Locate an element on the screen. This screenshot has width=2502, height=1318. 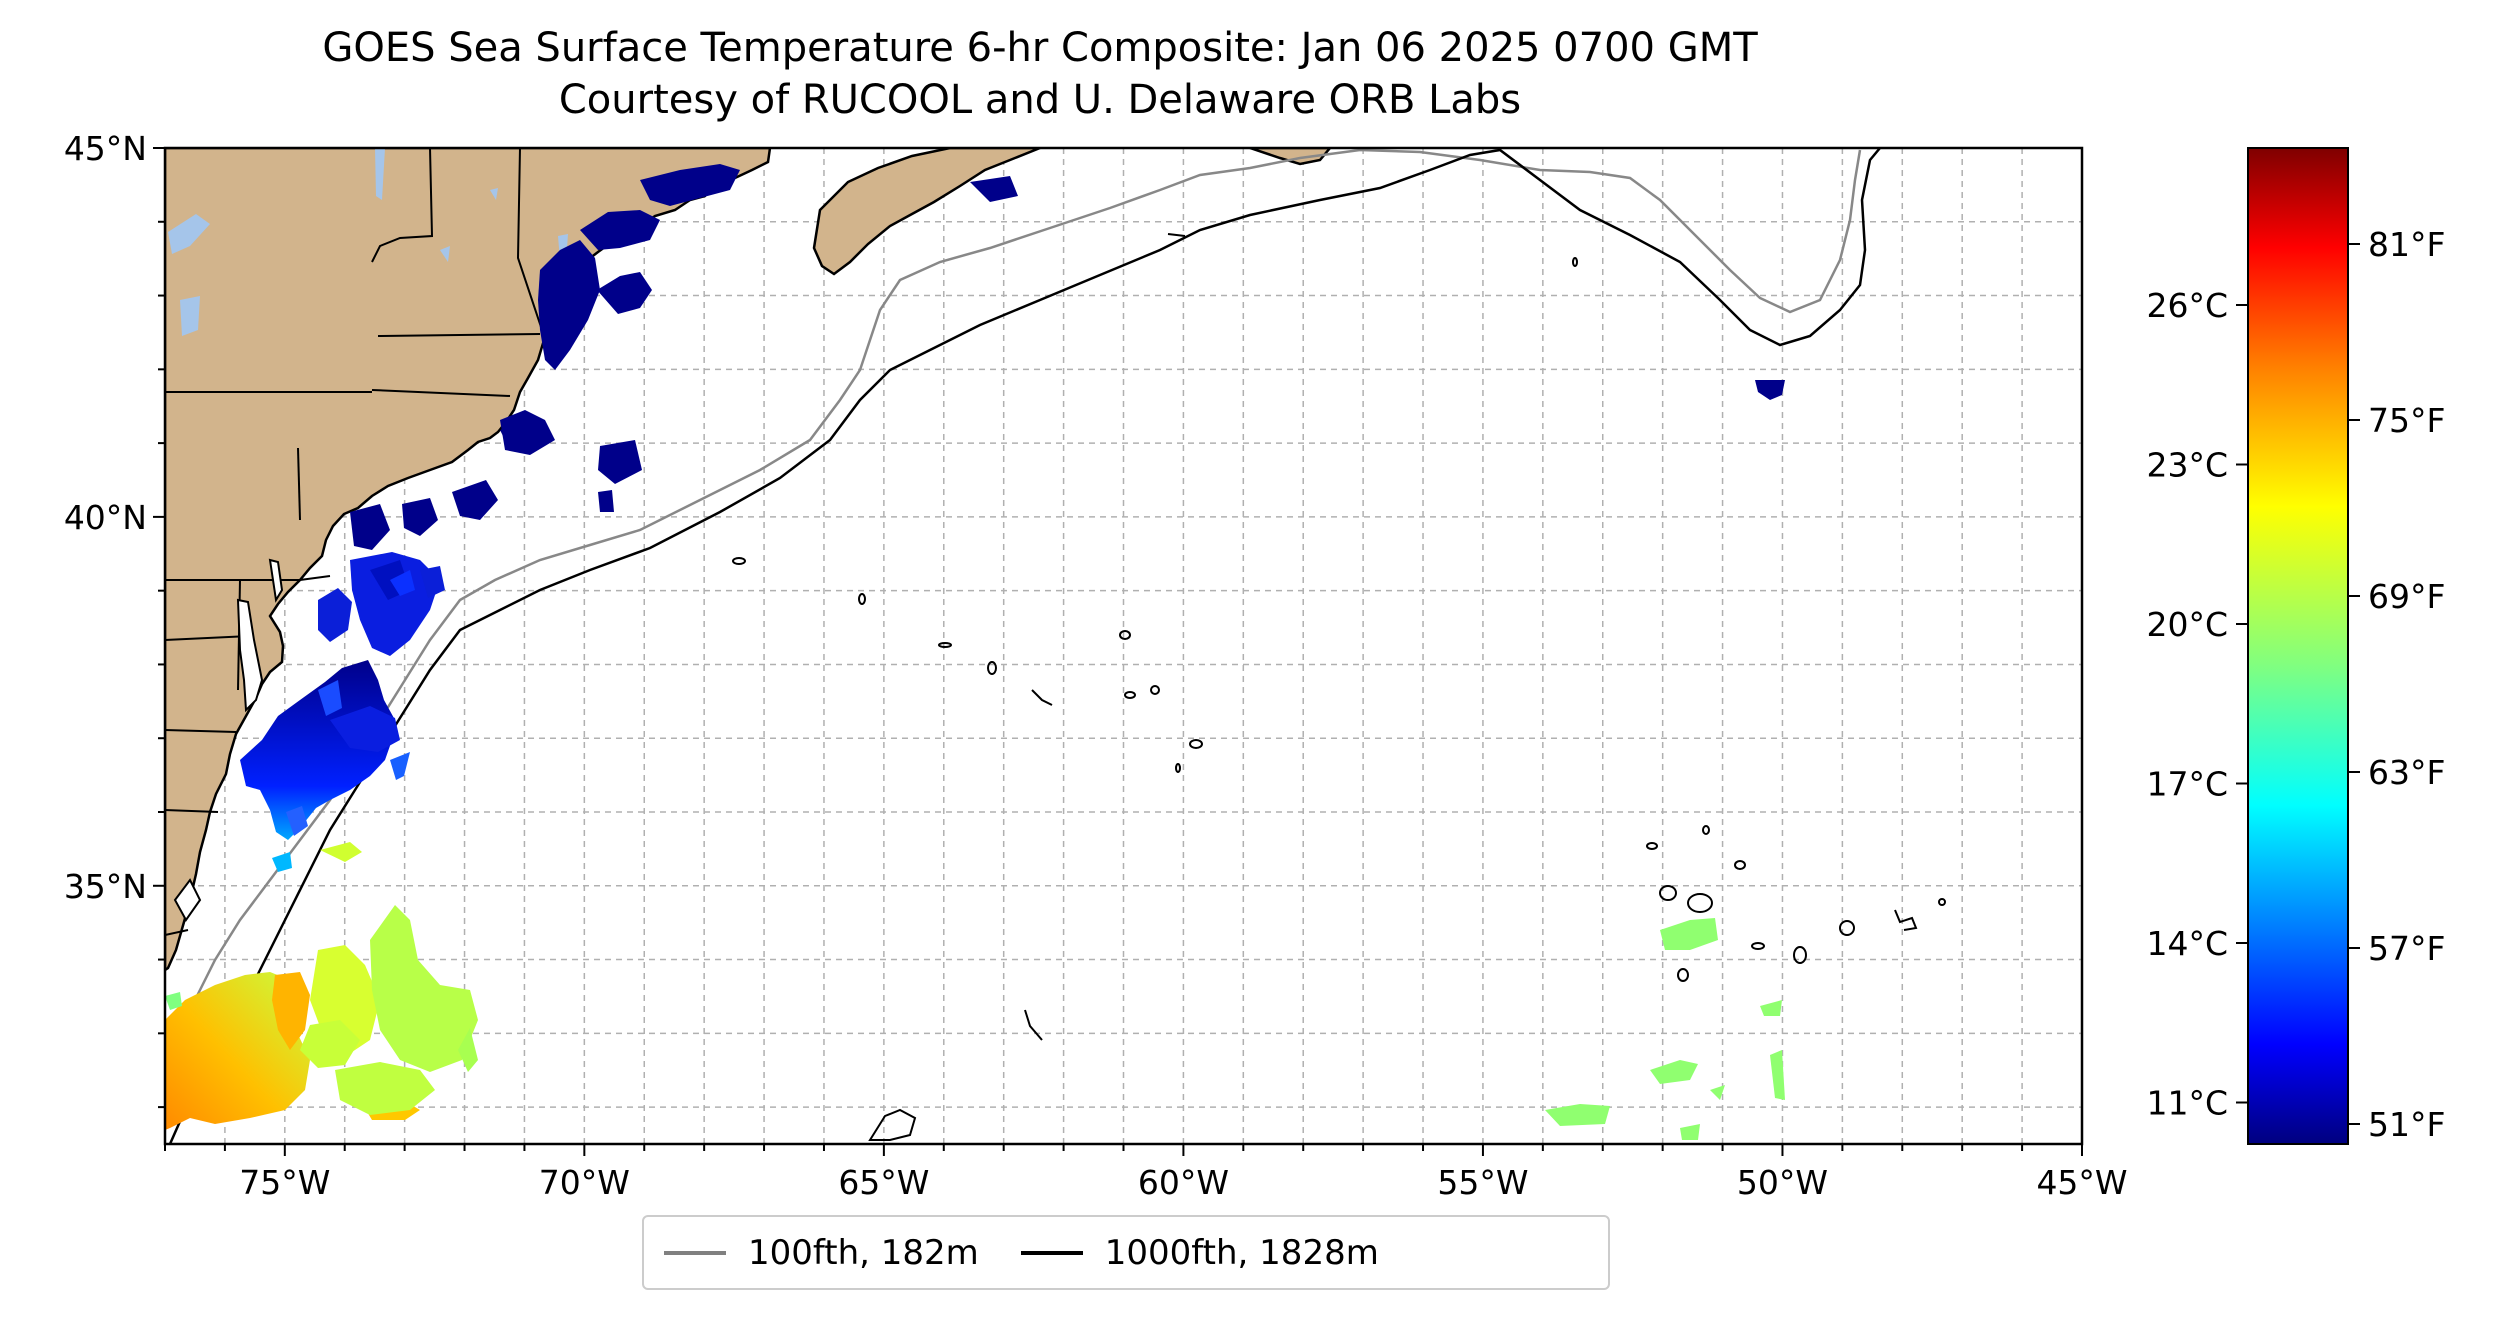
lon-tick-label: 50°W is located at coordinates (1782, 1182).